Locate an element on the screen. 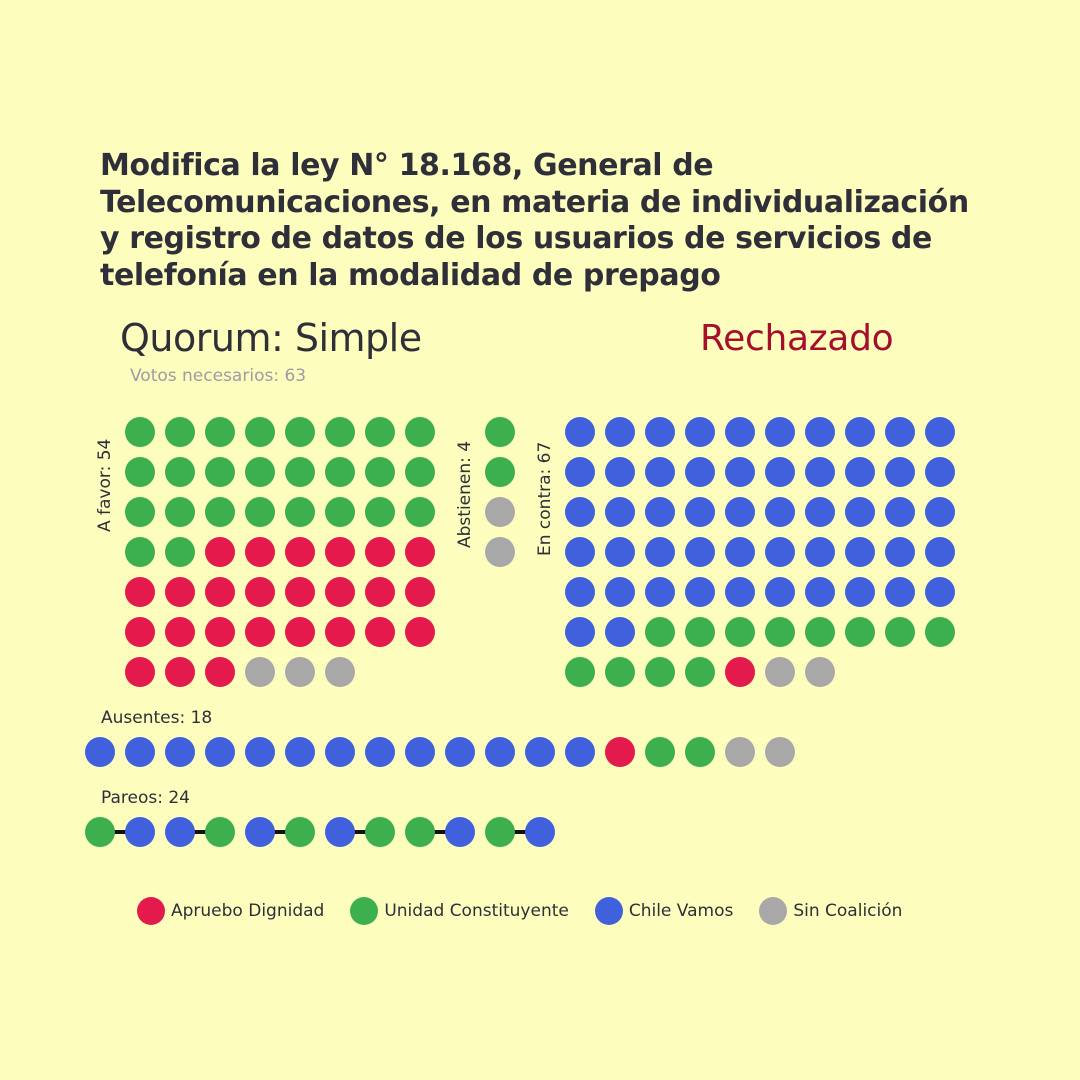  legend-label: Sin Coalición is located at coordinates (848, 911).